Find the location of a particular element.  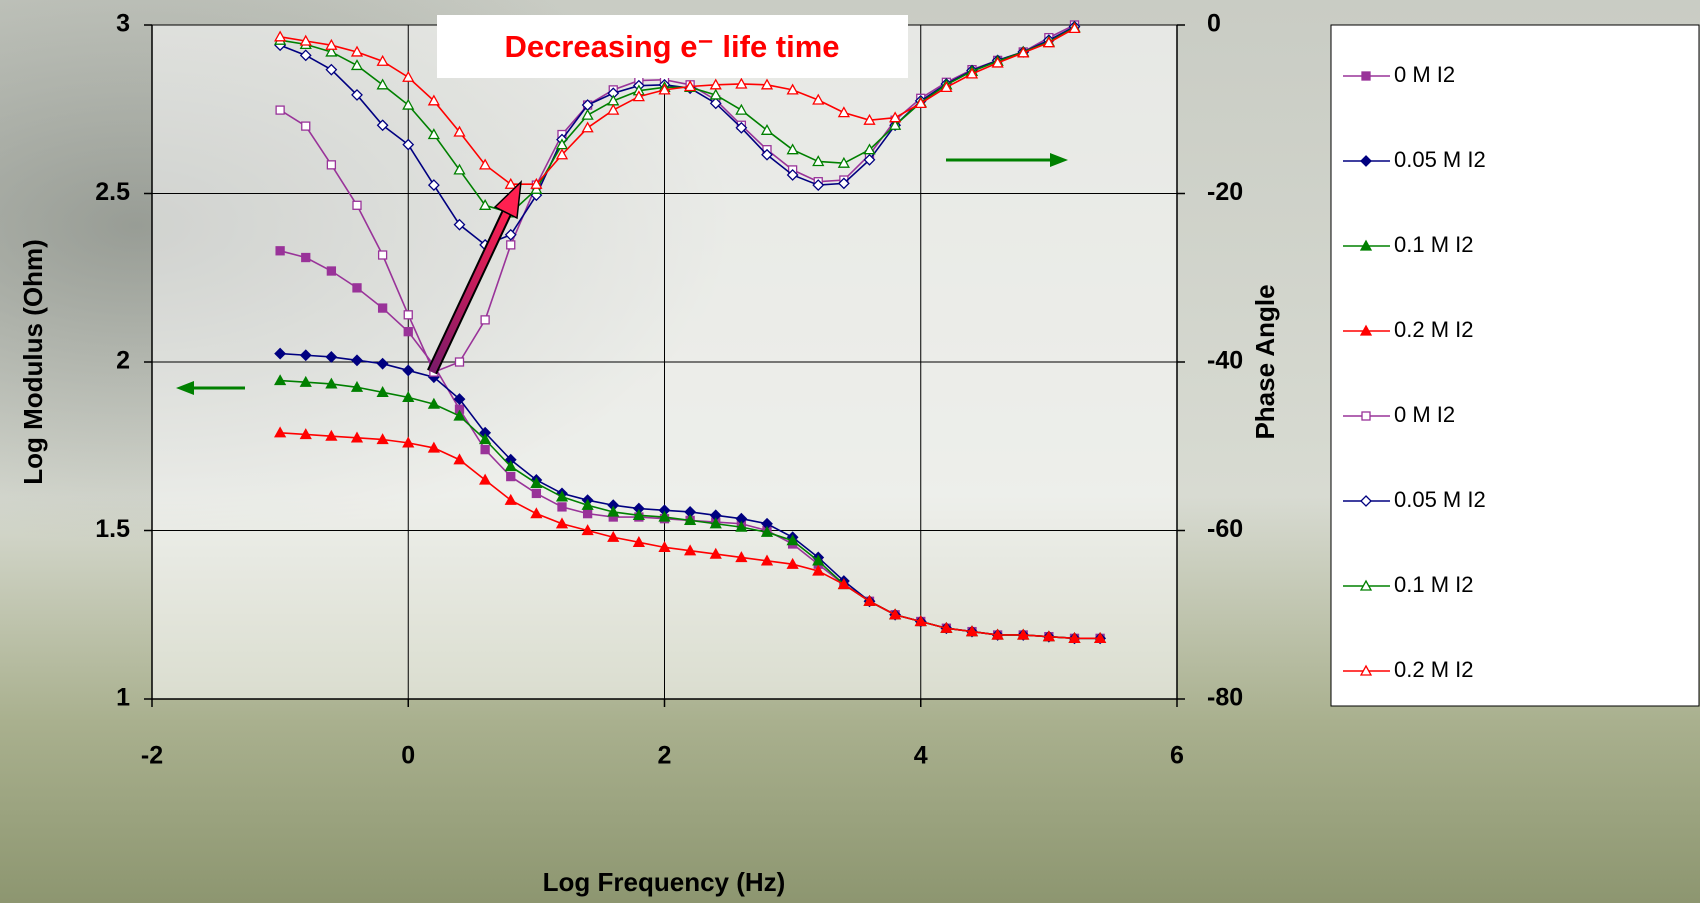

y2-tick-label: -20 is located at coordinates (1225, 192).